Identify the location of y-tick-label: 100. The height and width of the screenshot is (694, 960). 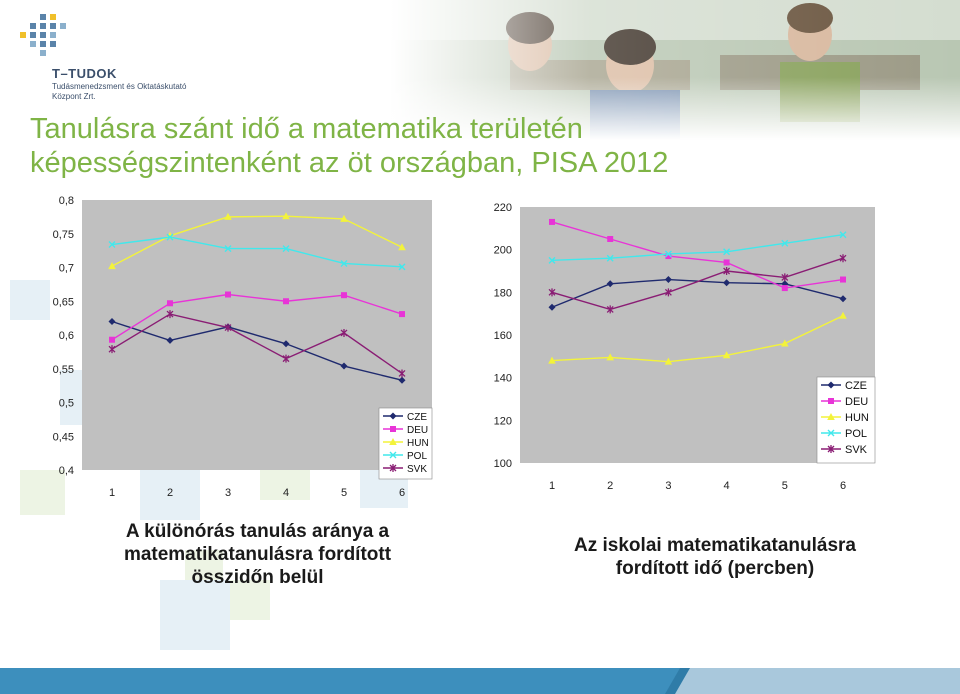
(503, 464).